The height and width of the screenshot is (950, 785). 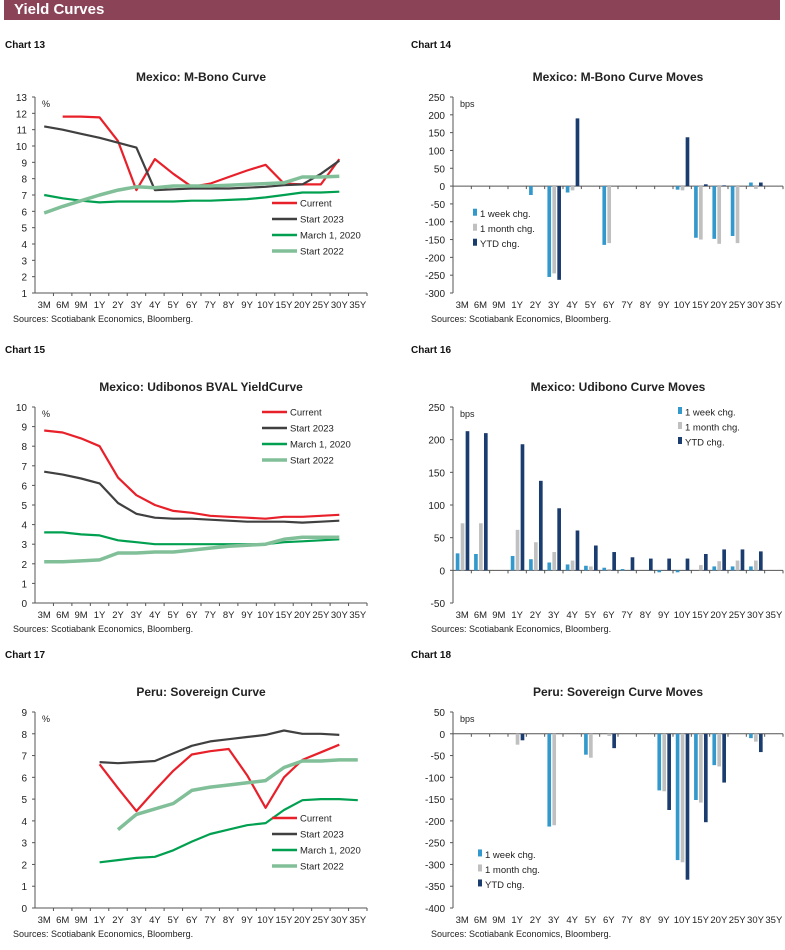 I want to click on y-tick-label: -200, so click(x=435, y=258).